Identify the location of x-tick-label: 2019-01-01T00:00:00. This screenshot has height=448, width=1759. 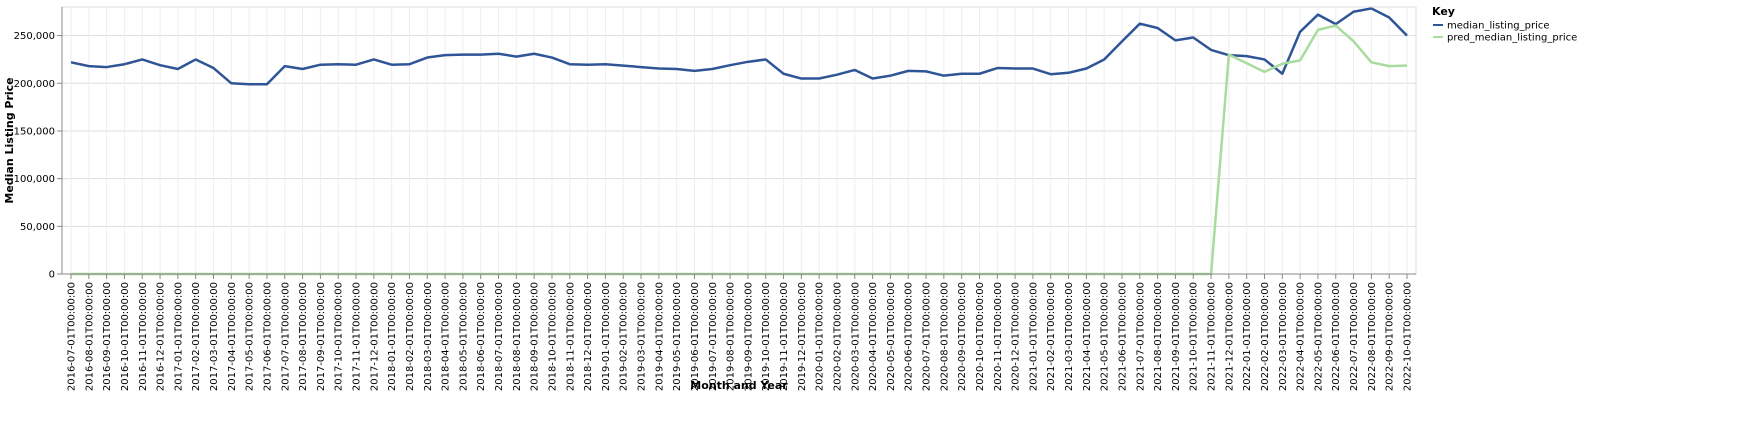
(606, 336).